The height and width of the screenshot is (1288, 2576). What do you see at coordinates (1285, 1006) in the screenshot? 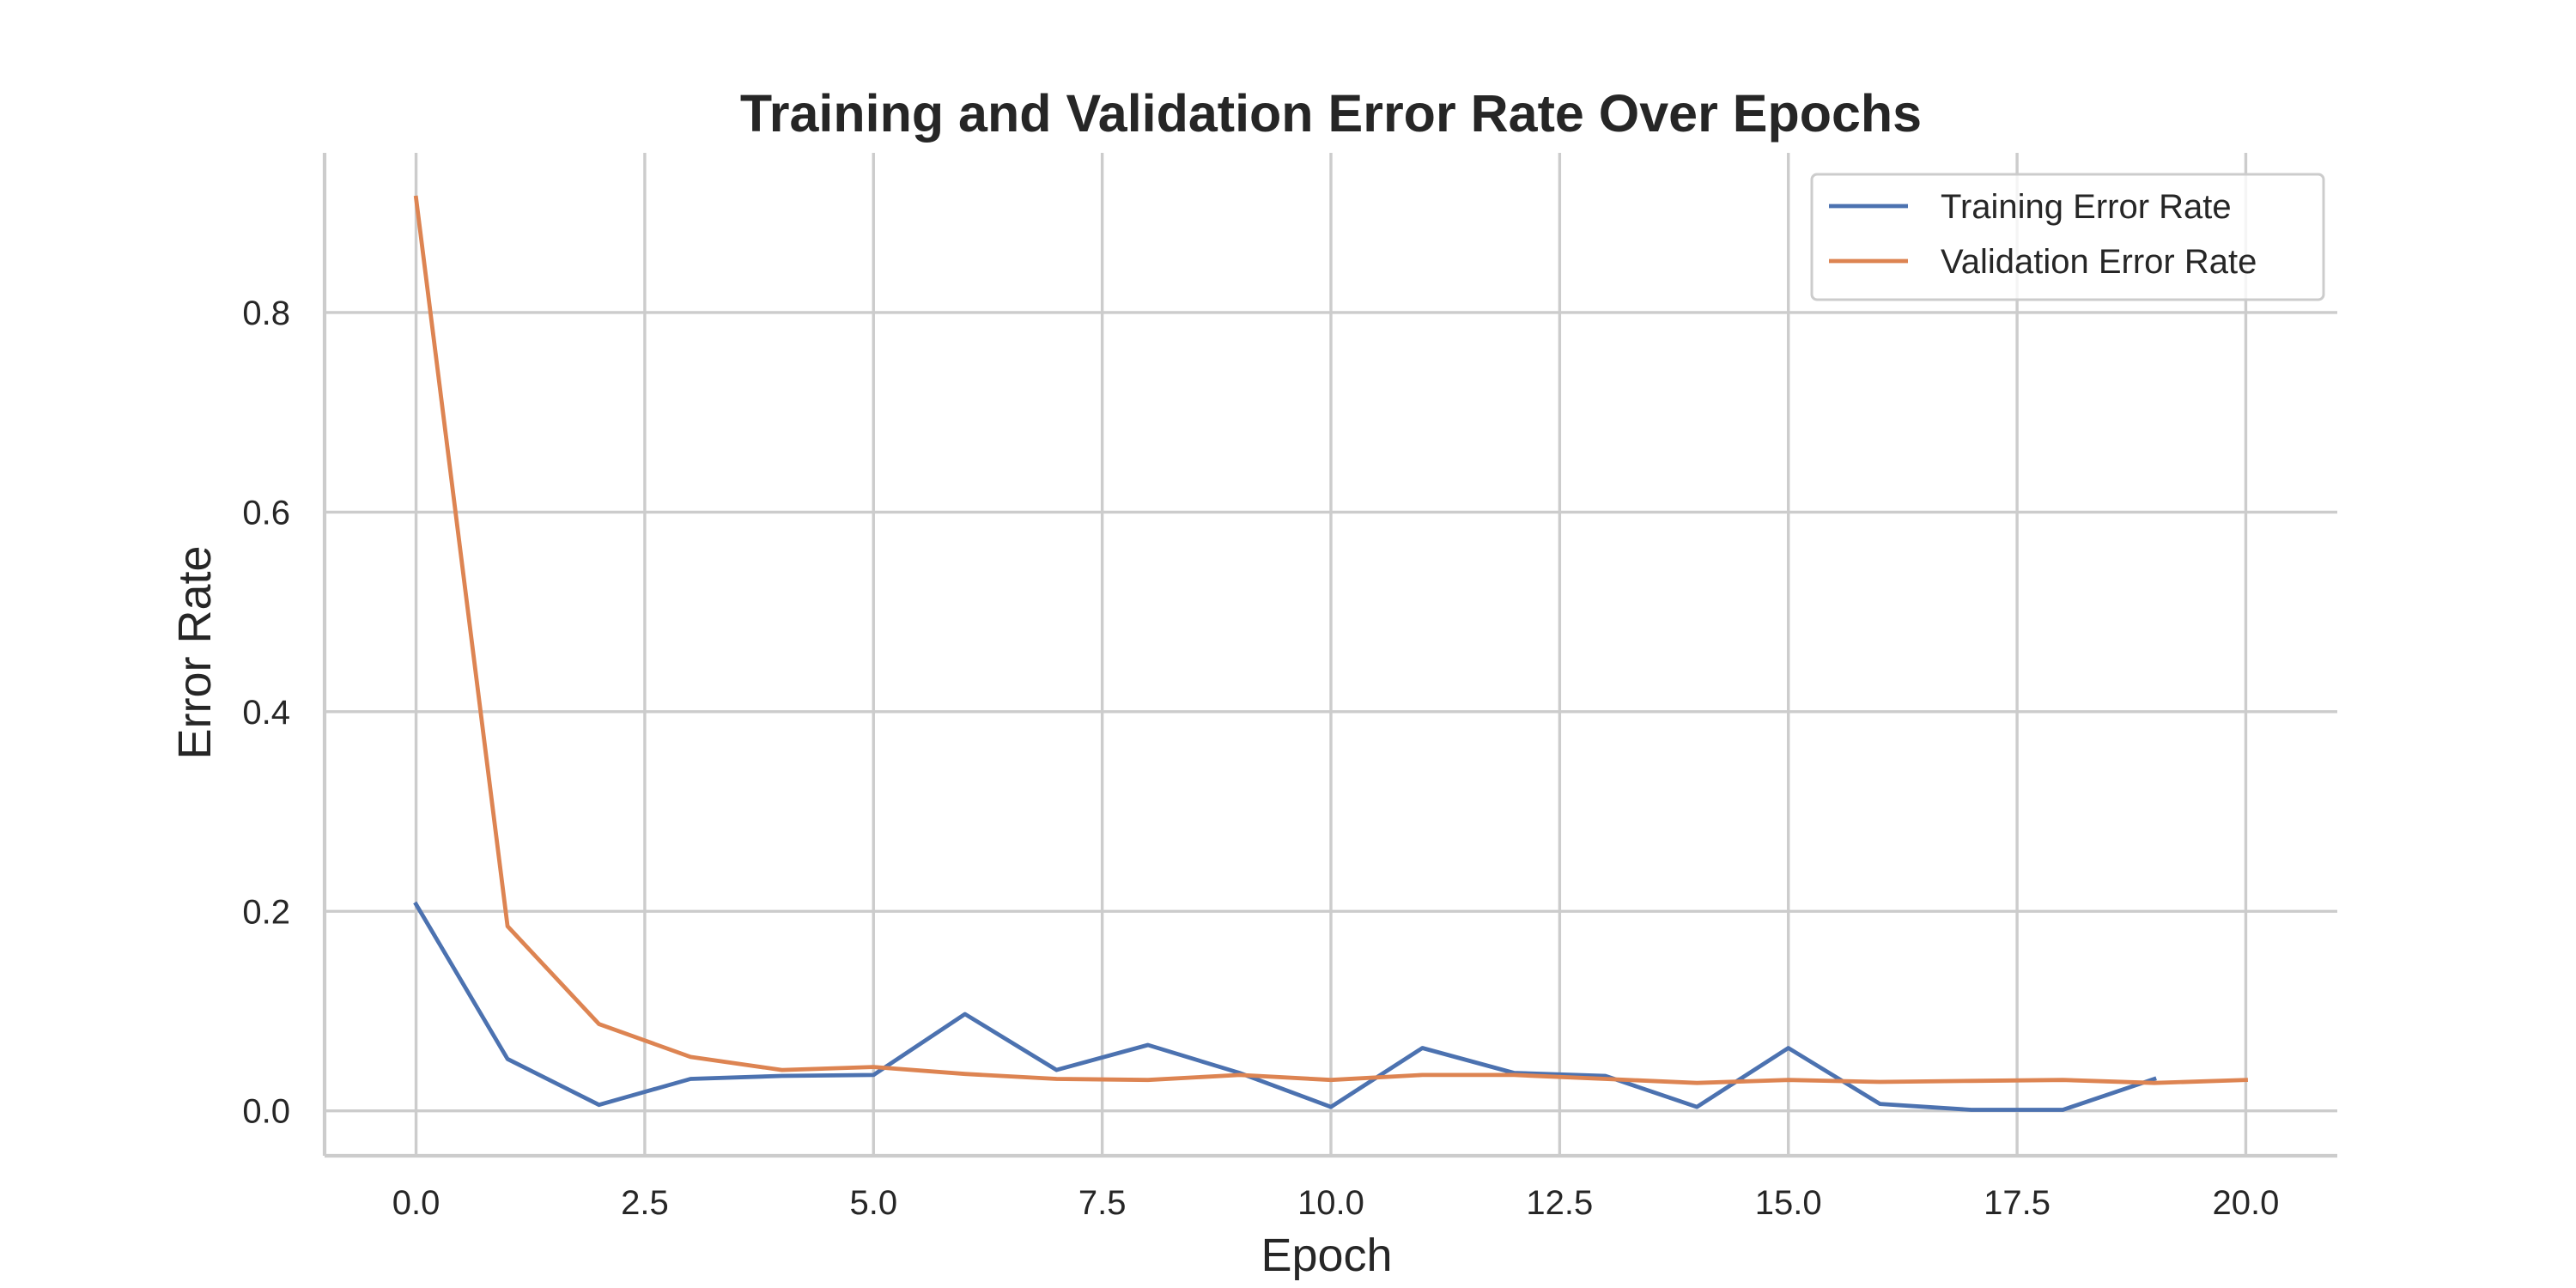
I see `series-line-training` at bounding box center [1285, 1006].